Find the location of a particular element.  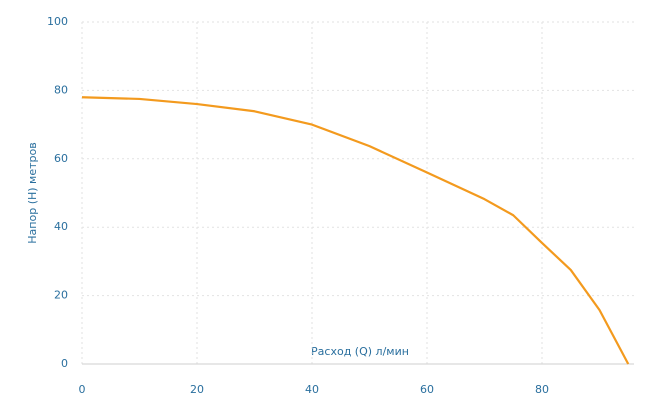

y-tick-label: 80 is located at coordinates (61, 89).